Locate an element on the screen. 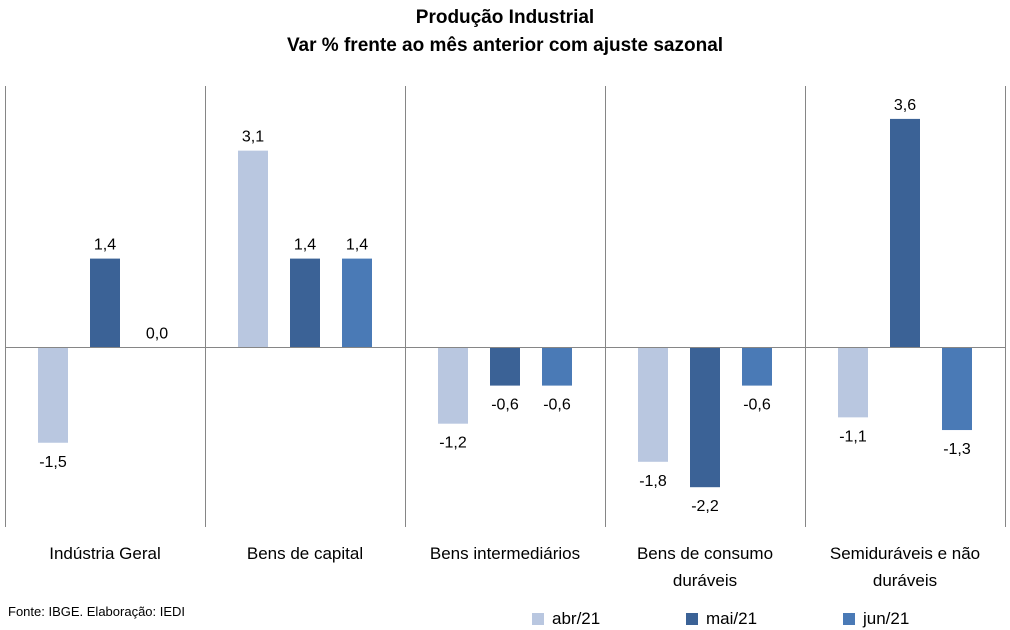 The height and width of the screenshot is (630, 1010). legend-swatch-jun21 is located at coordinates (849, 619).